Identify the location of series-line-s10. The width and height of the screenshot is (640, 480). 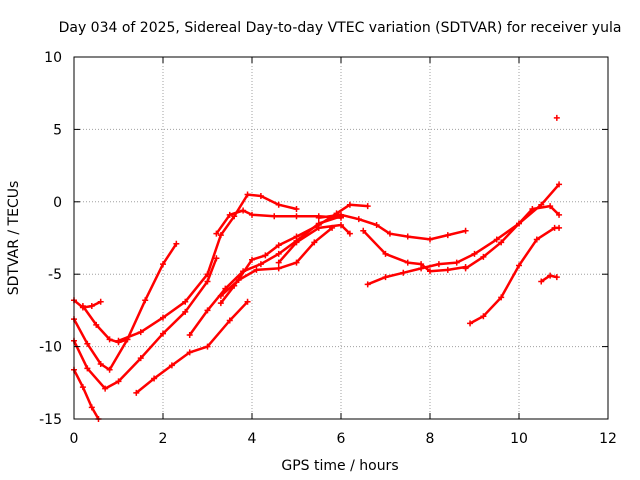
(294, 254).